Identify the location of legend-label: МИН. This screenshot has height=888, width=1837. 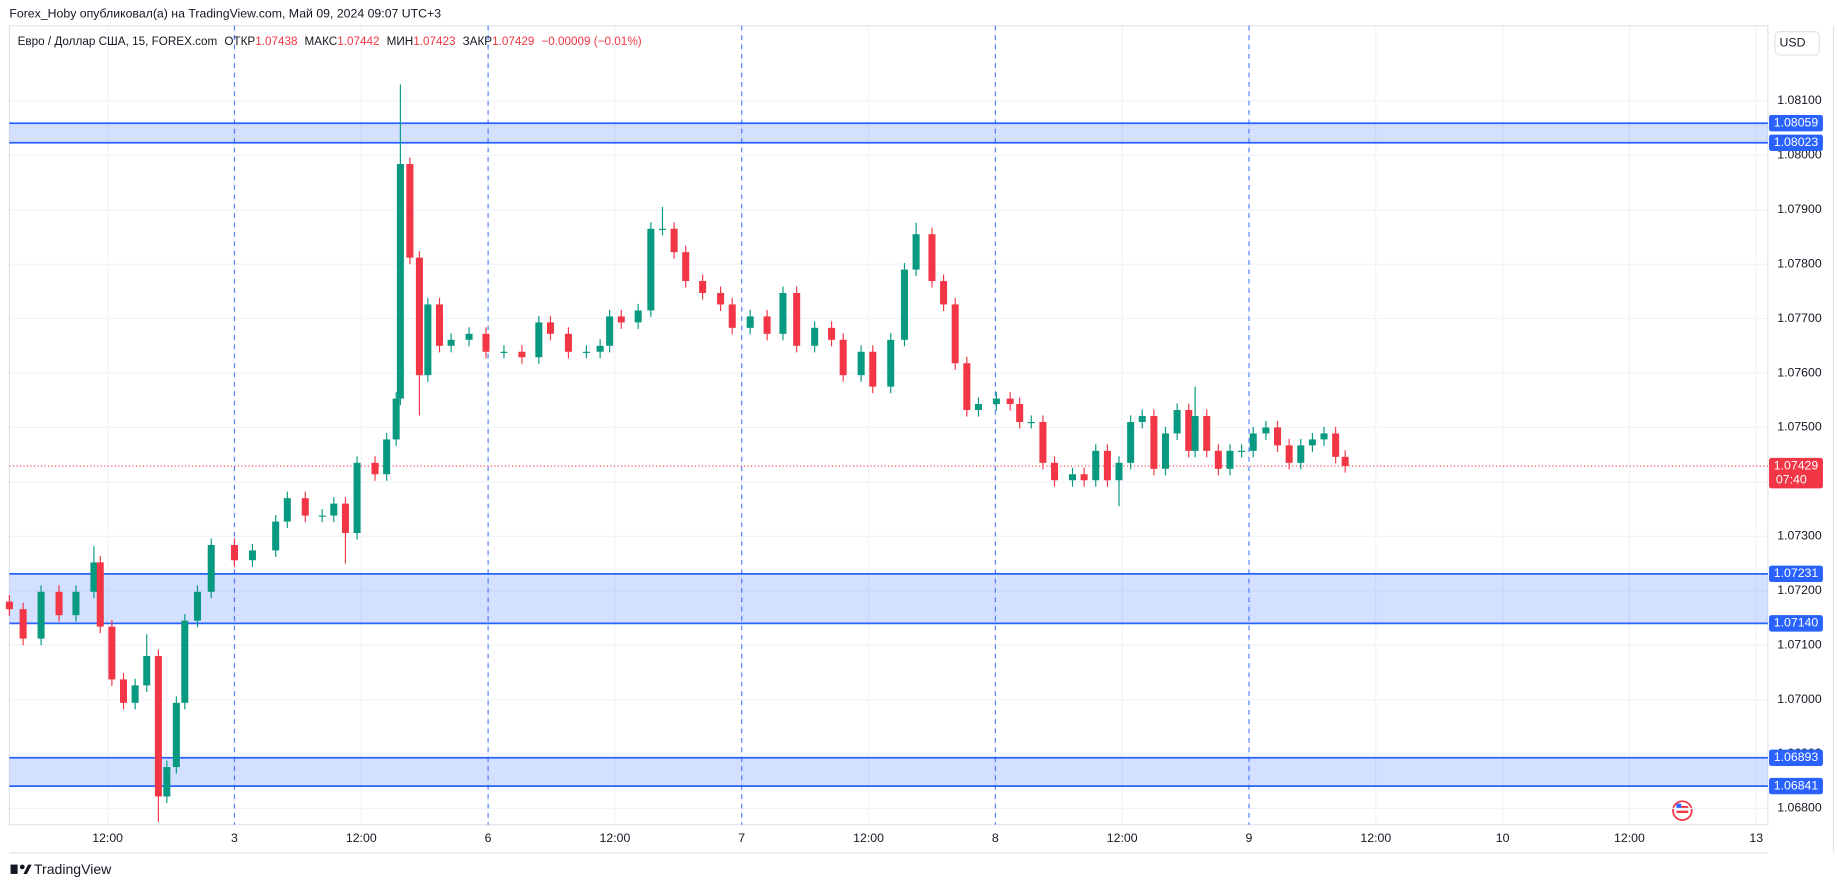
(400, 41).